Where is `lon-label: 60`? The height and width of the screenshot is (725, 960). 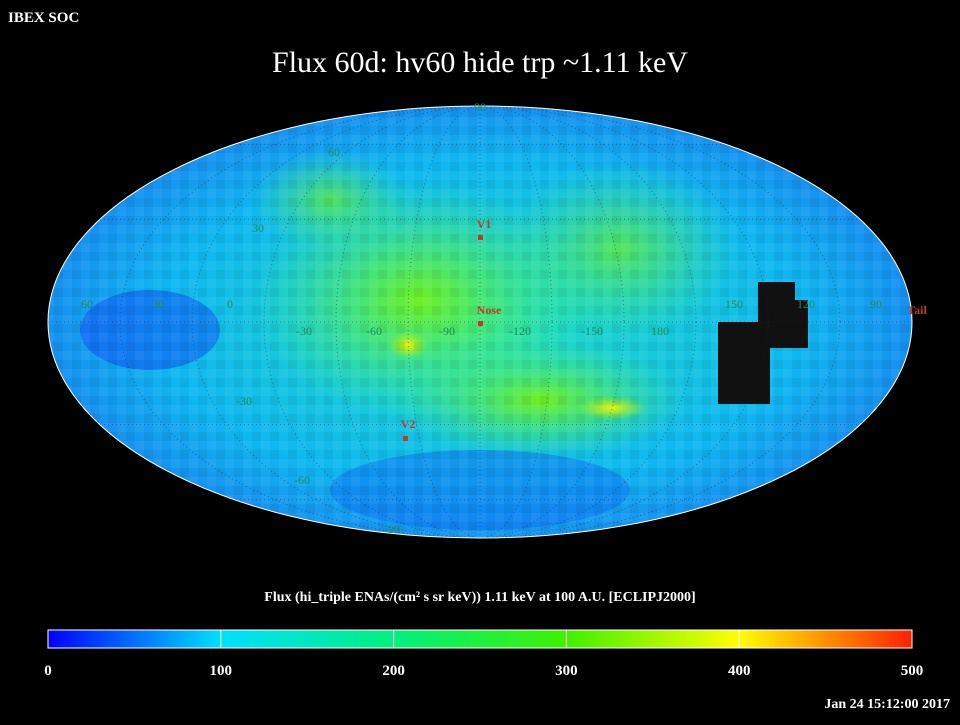 lon-label: 60 is located at coordinates (87, 304).